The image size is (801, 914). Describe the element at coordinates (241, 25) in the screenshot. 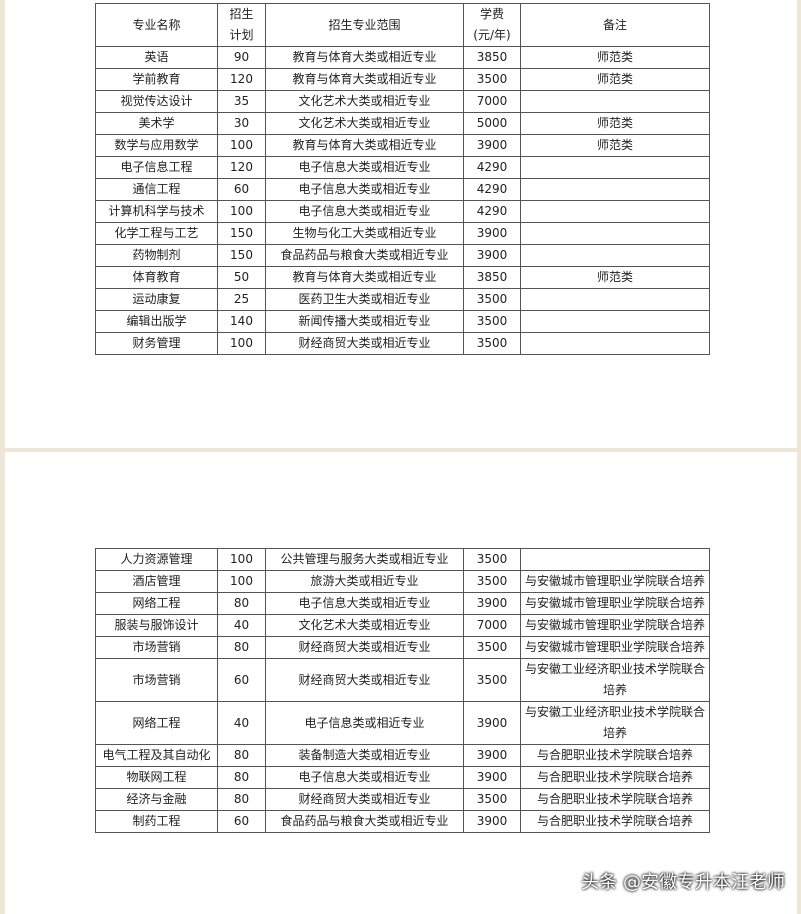

I see `cell: 招生 计划` at that location.